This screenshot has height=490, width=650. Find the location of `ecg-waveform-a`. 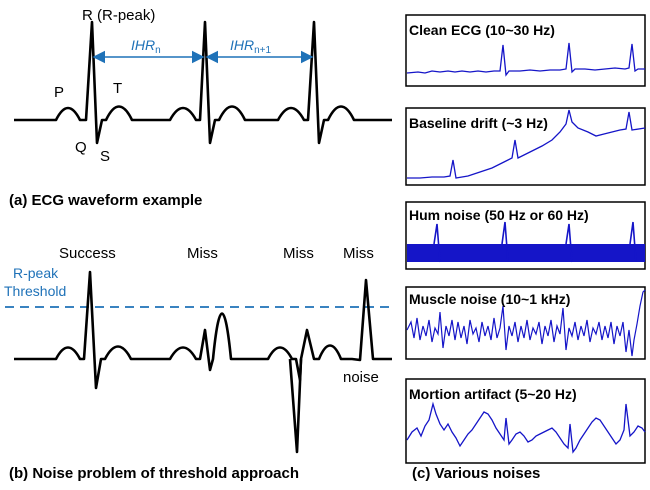

ecg-waveform-a is located at coordinates (203, 82).